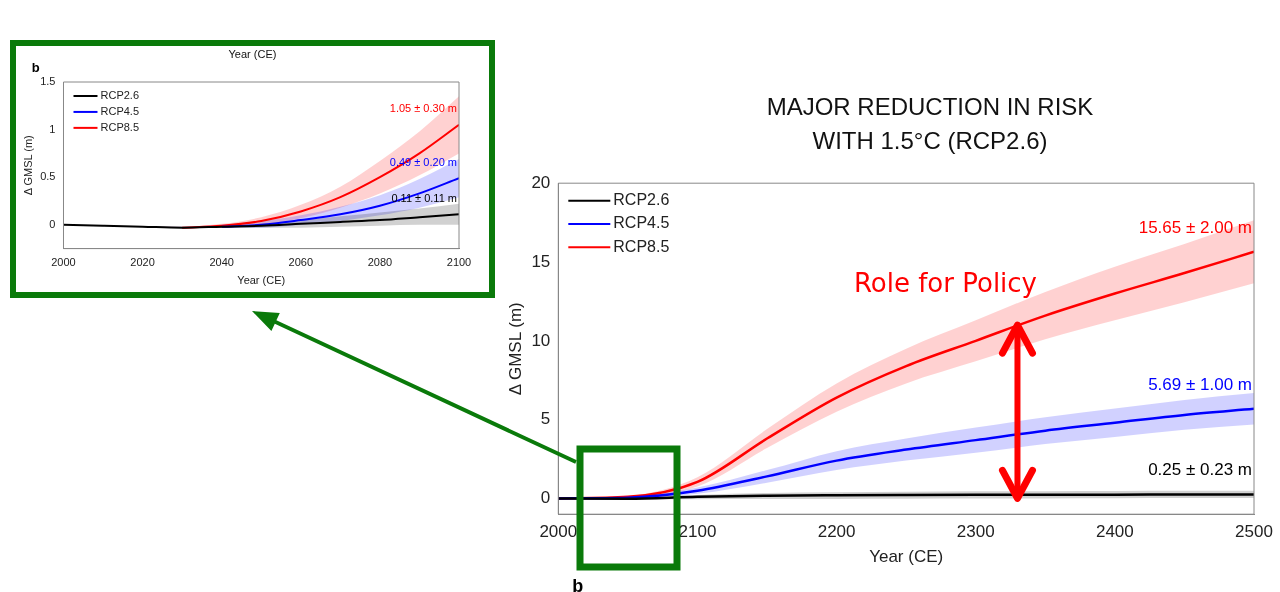 The image size is (1280, 592). Describe the element at coordinates (1195, 227) in the screenshot. I see `annotation: 15.65 ± 2.00 m` at that location.